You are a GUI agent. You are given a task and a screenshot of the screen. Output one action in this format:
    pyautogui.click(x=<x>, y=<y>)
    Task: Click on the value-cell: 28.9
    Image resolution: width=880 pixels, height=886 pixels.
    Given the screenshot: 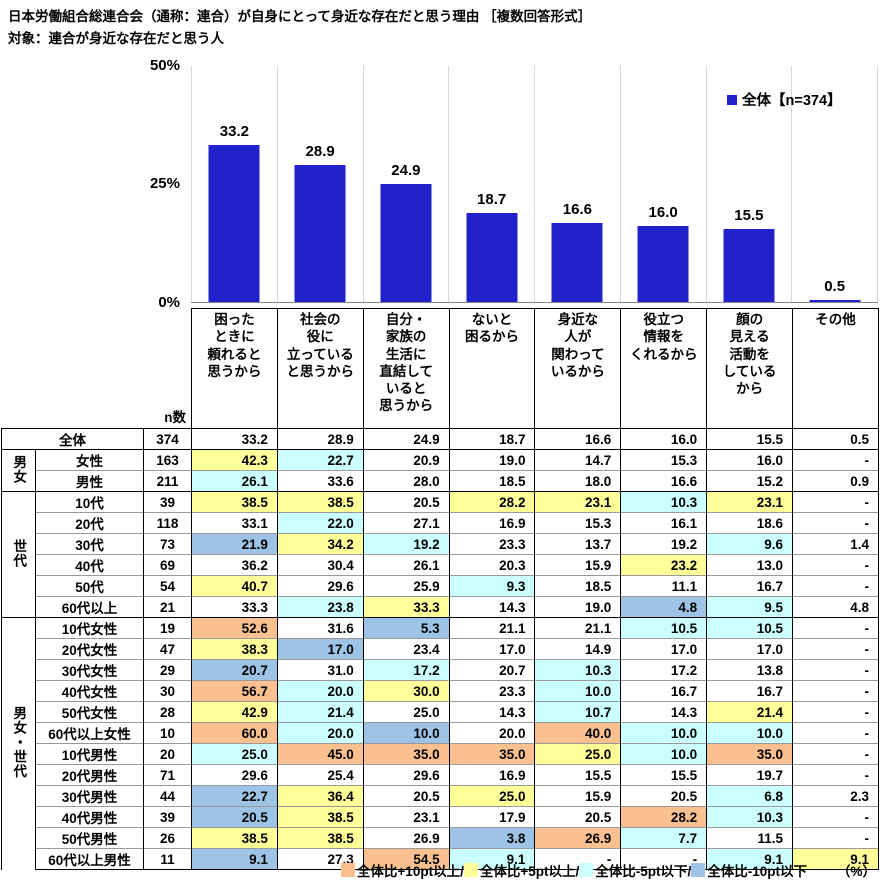 What is the action you would take?
    pyautogui.click(x=320, y=439)
    